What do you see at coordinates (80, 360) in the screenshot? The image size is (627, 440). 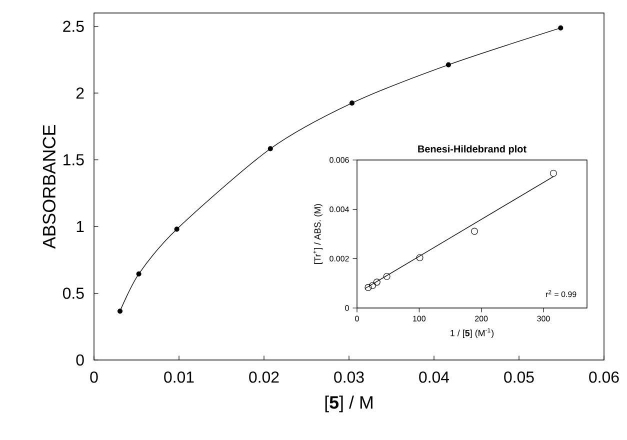 I see `y-tick-label: 0` at bounding box center [80, 360].